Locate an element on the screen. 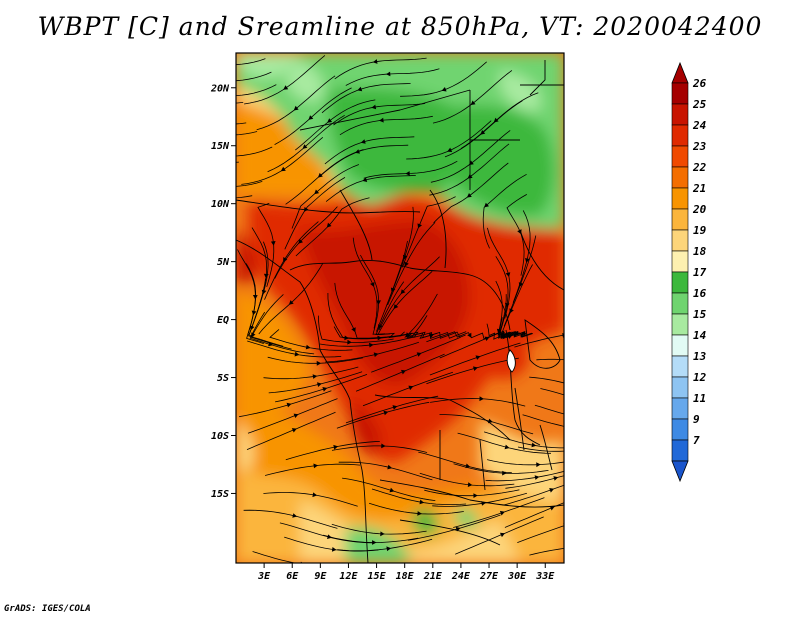 The width and height of the screenshot is (800, 618). lat-tick-label: 15N is located at coordinates (220, 146).